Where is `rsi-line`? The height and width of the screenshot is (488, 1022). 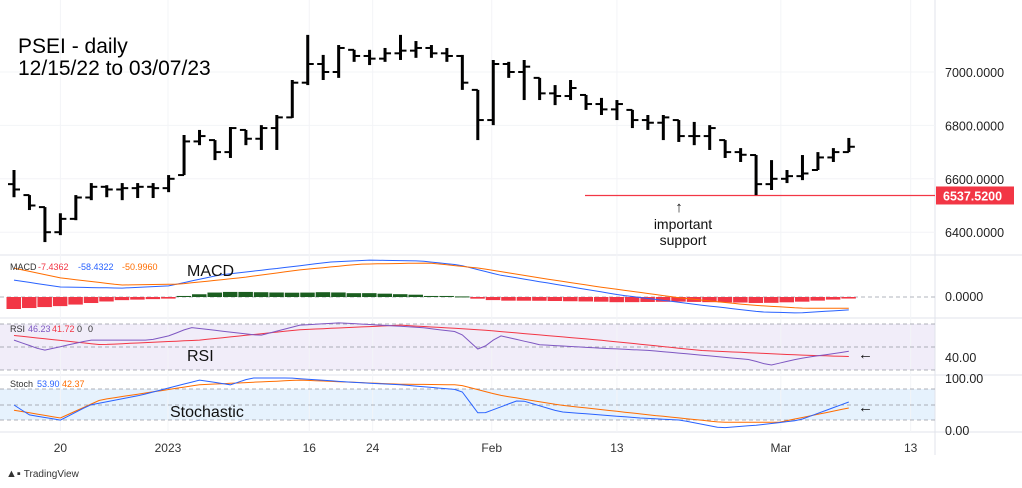
rsi-line is located at coordinates (431, 344).